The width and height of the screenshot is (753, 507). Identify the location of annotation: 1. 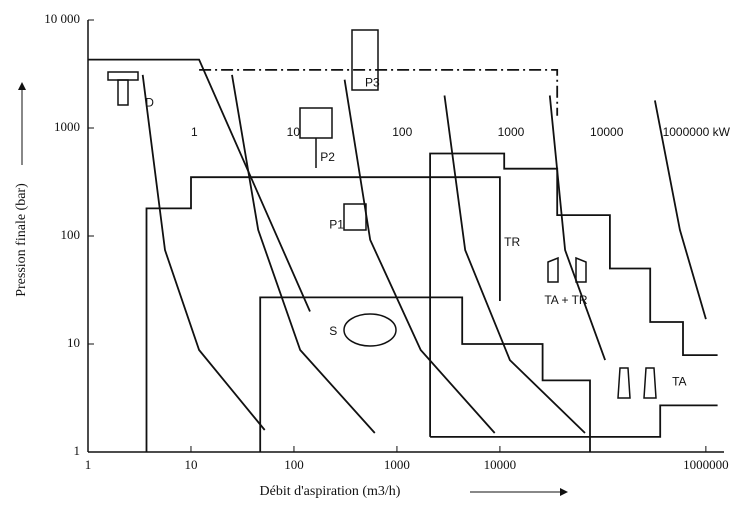
(194, 132).